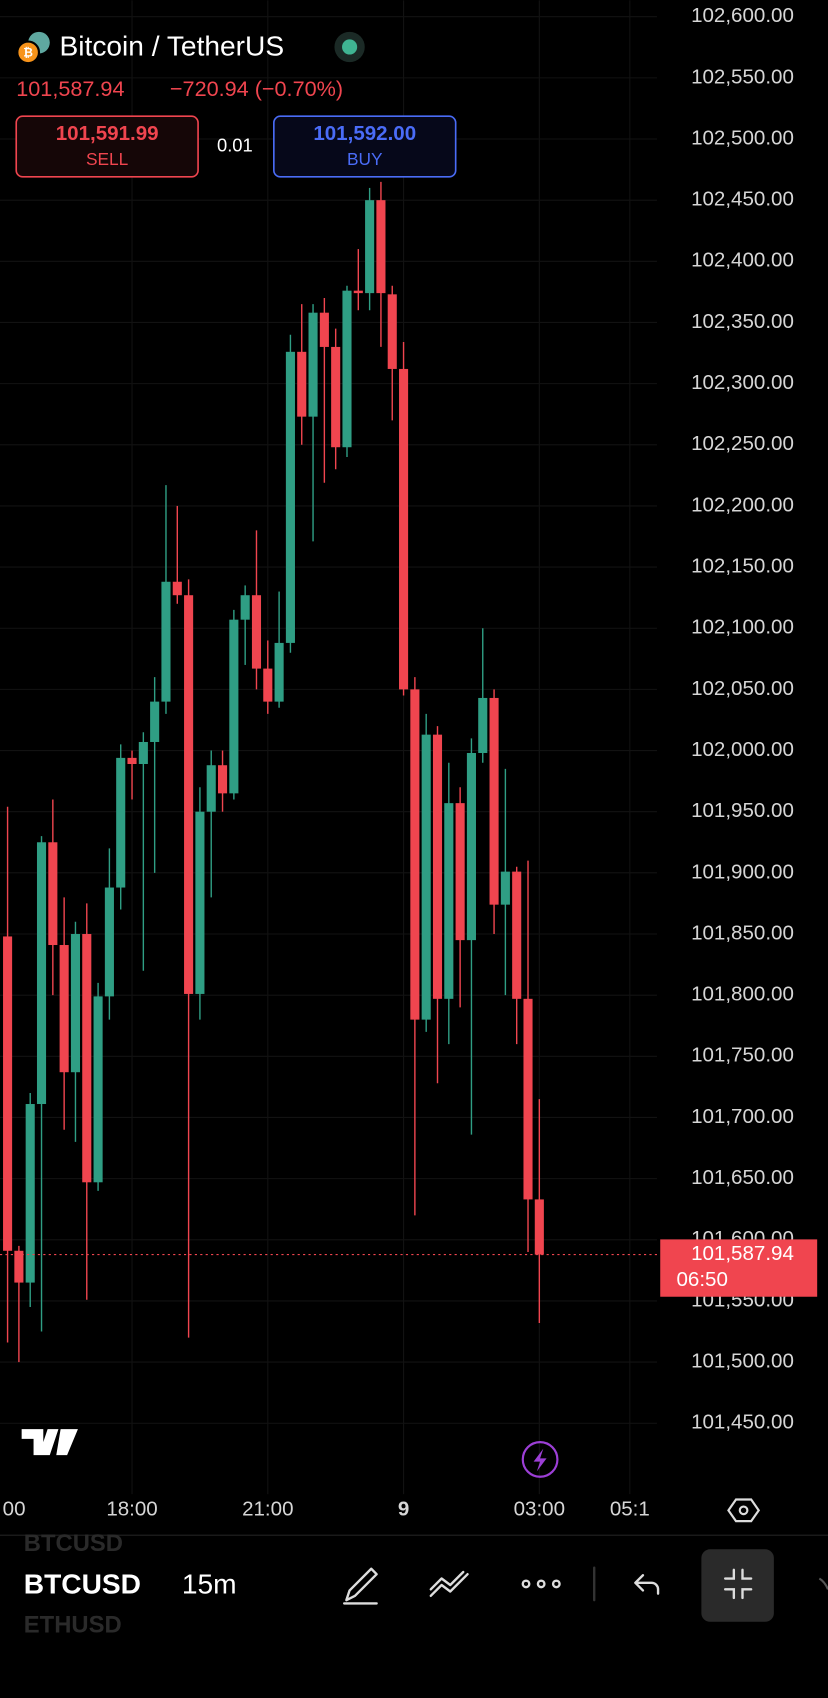  I want to click on y-tick-label: 101,900.00, so click(742, 871).